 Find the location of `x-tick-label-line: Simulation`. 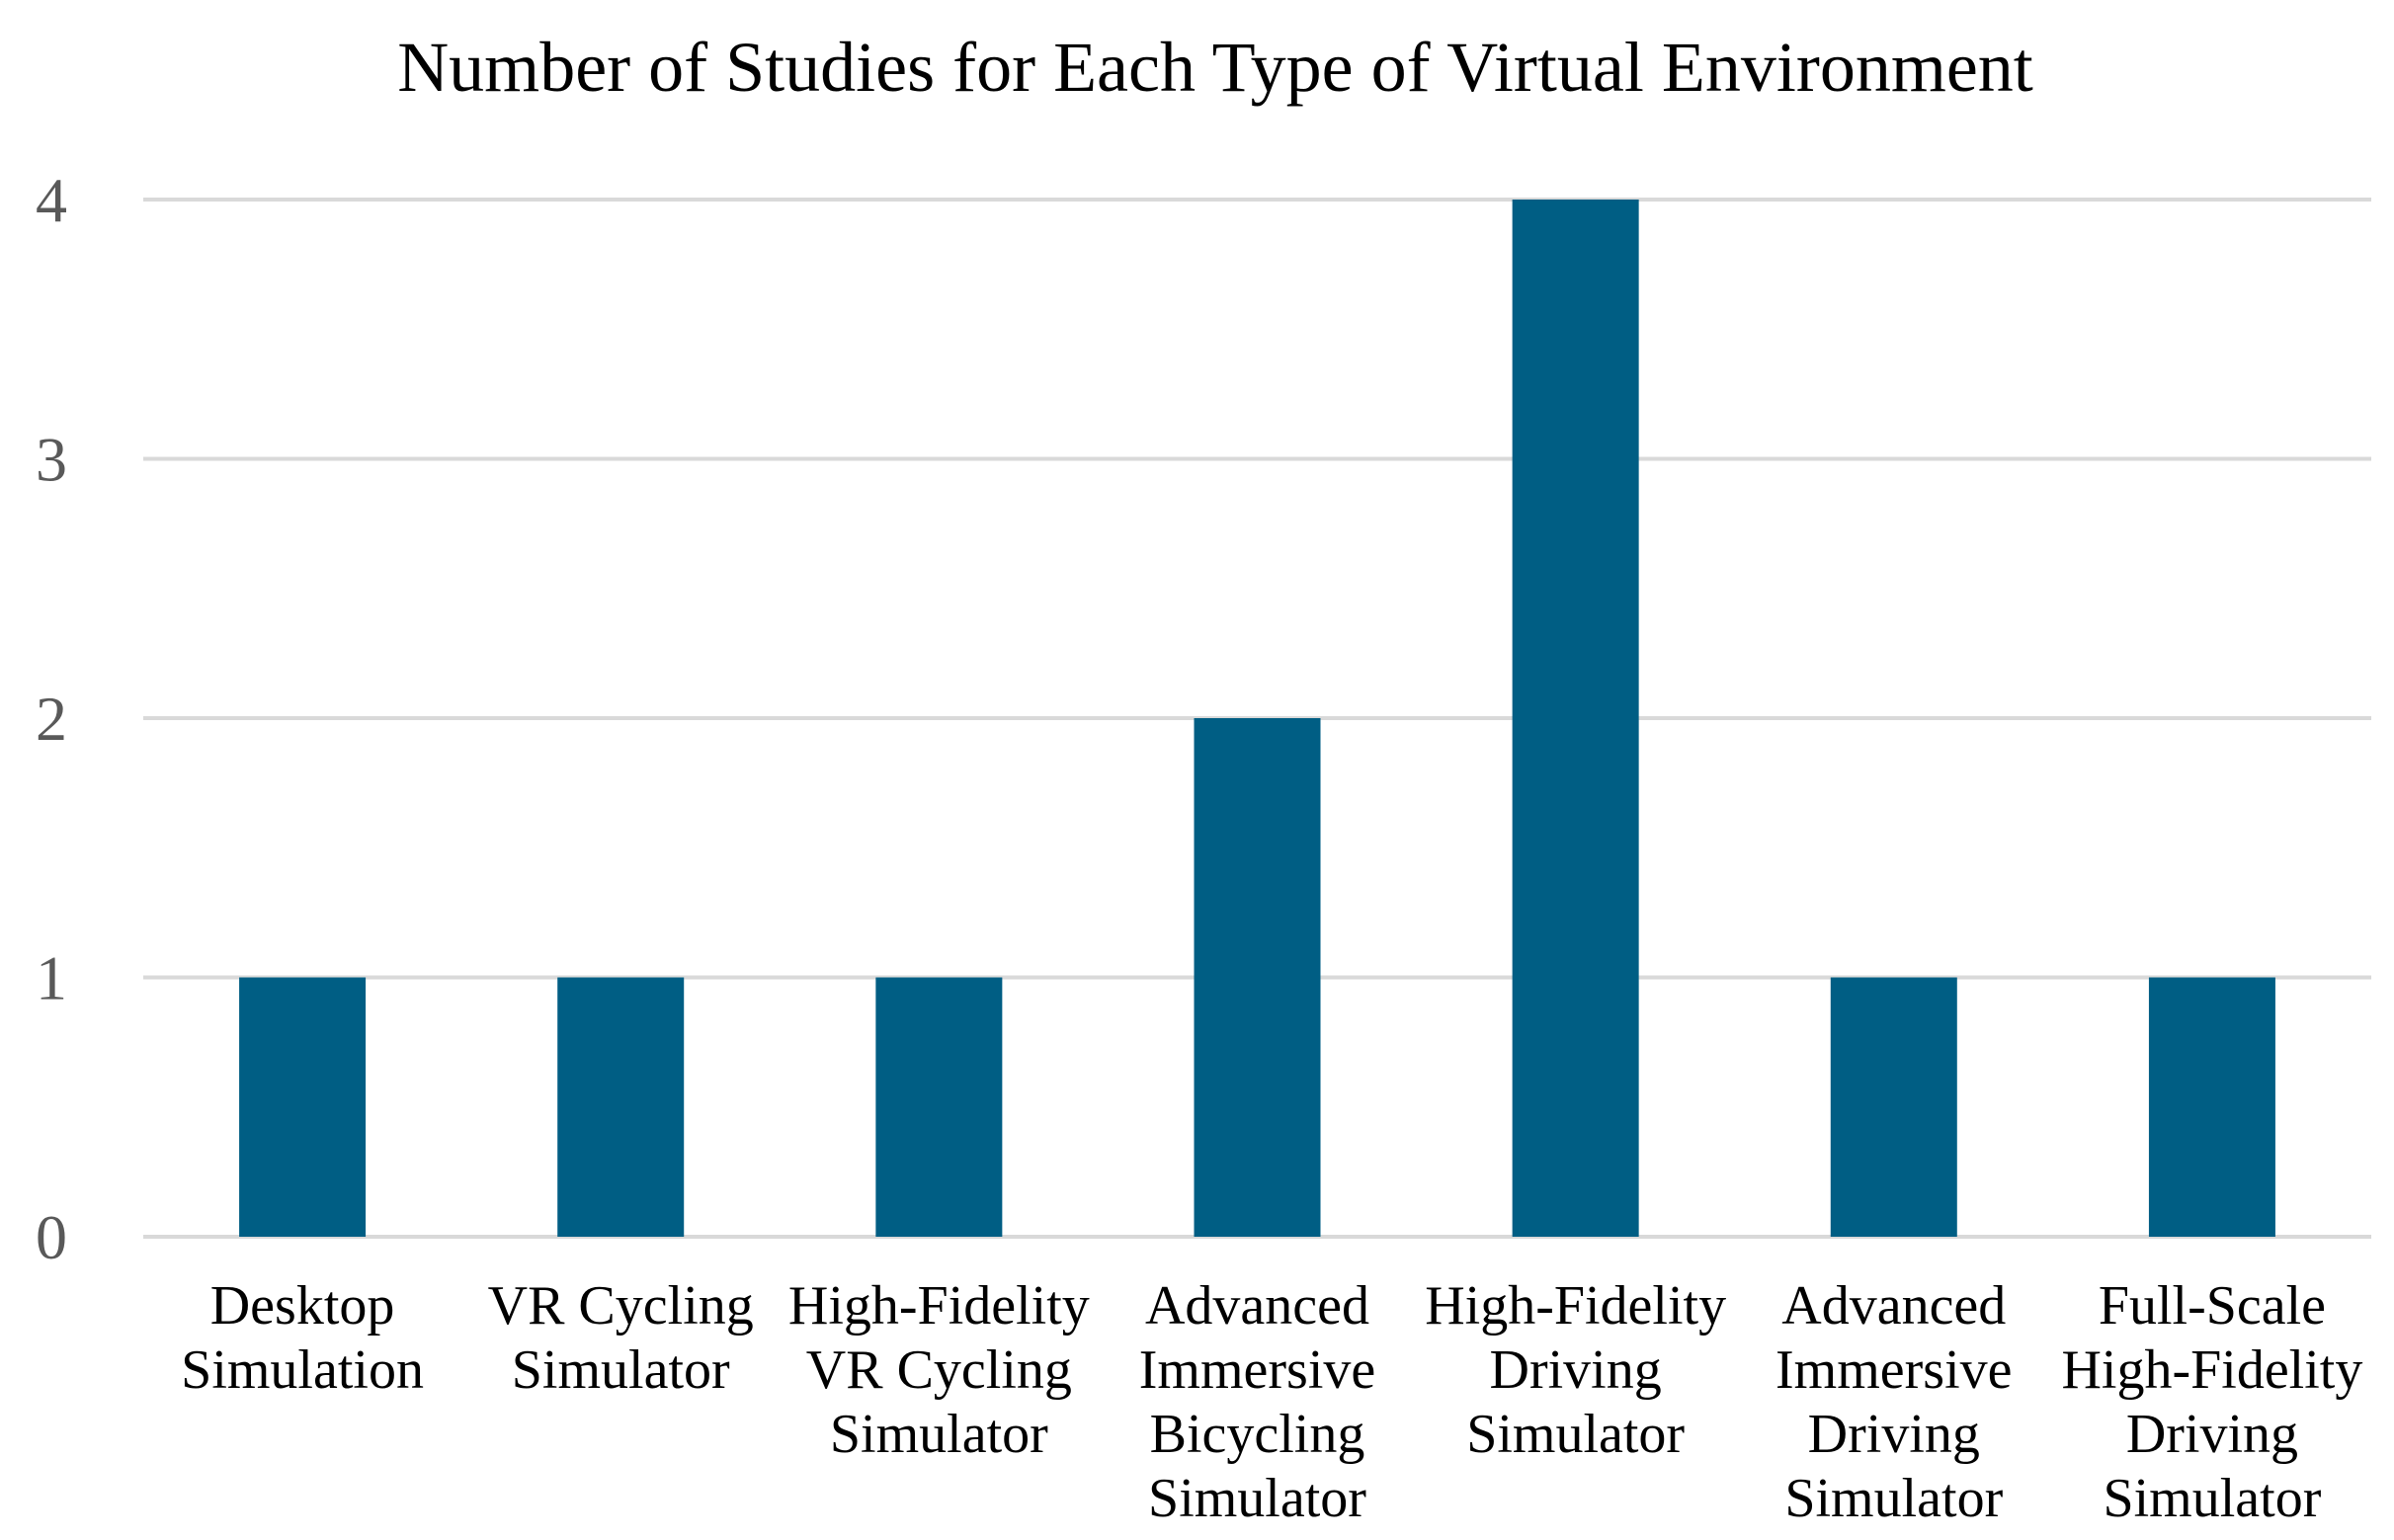

x-tick-label-line: Simulation is located at coordinates (302, 1370).